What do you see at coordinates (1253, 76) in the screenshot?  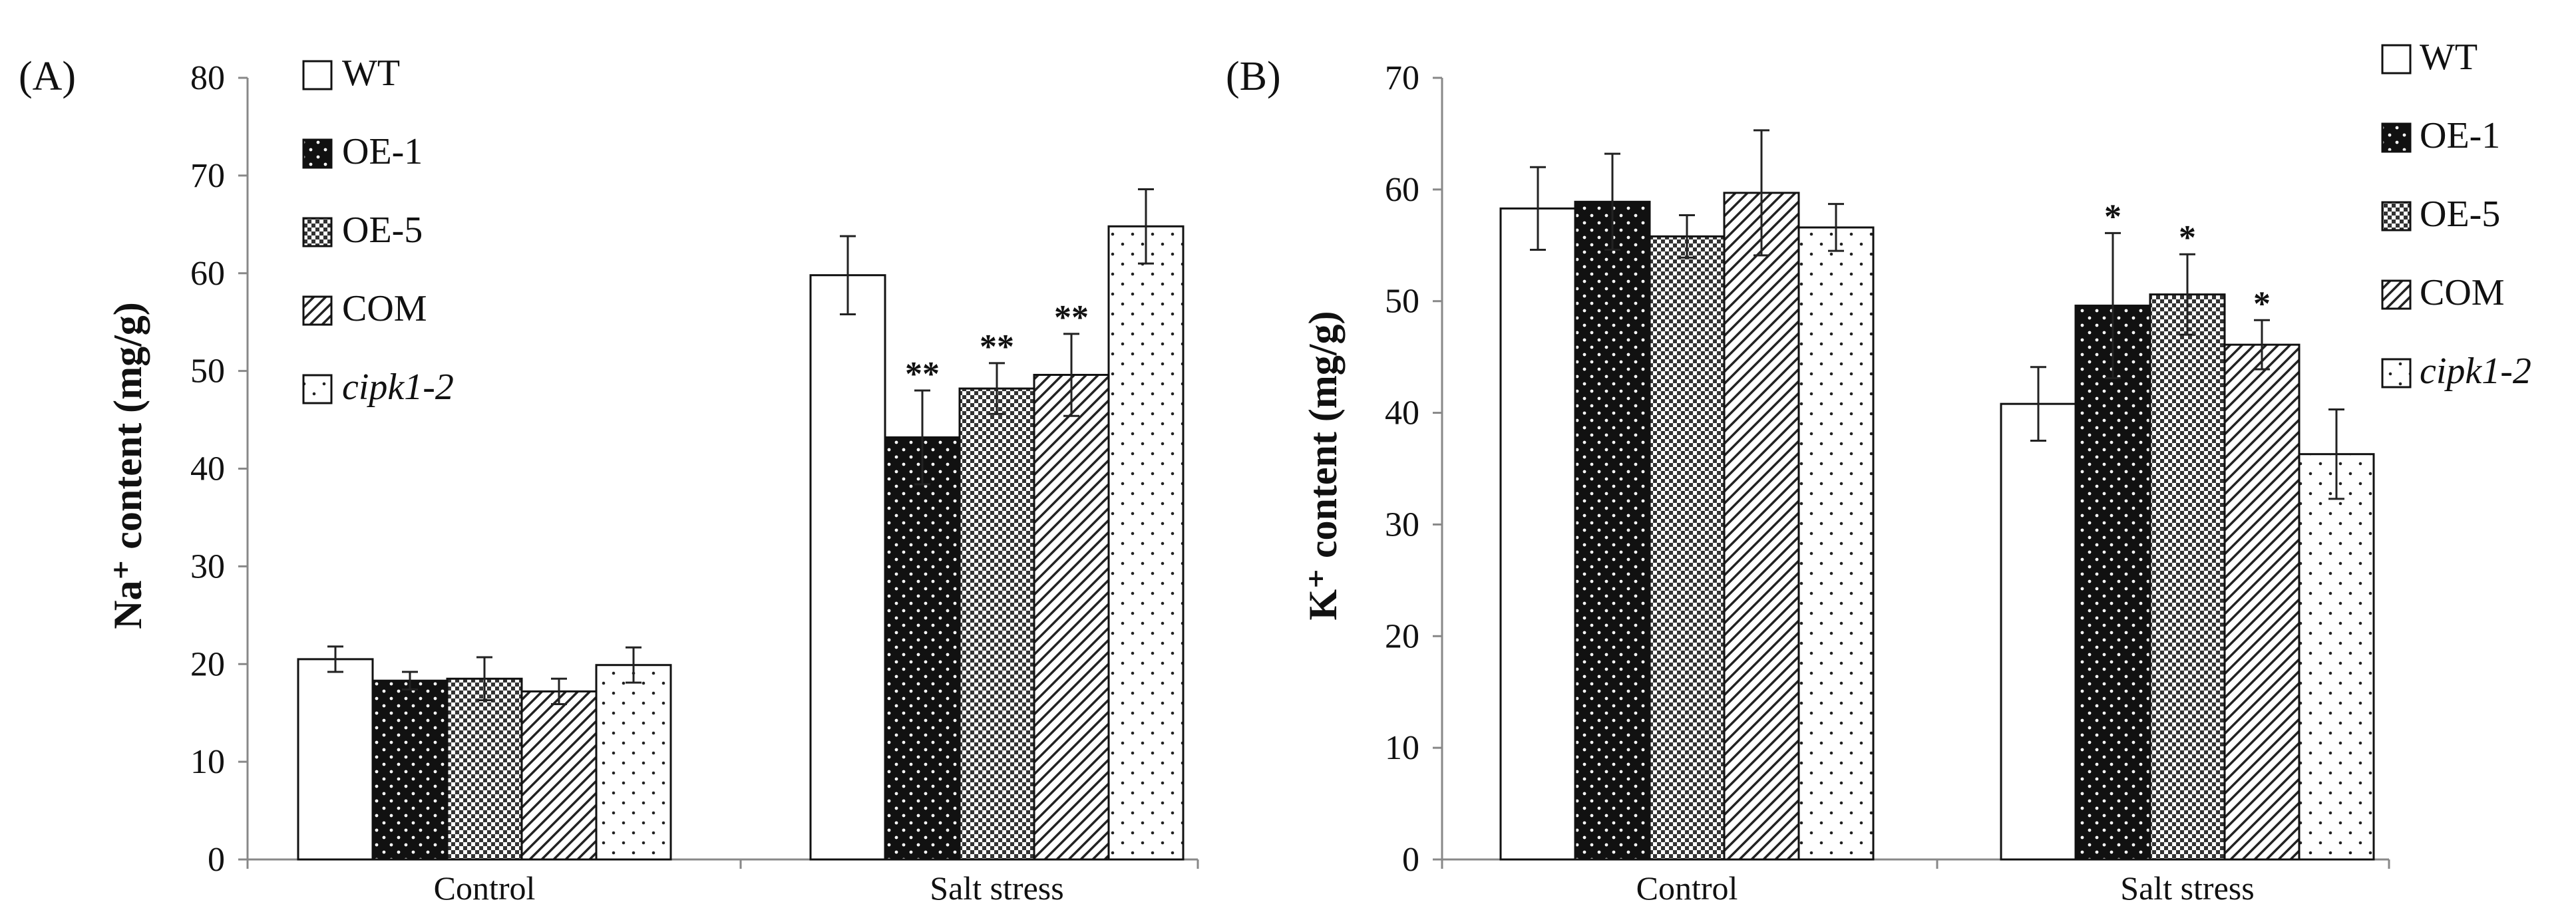 I see `panel-label-b: (B)` at bounding box center [1253, 76].